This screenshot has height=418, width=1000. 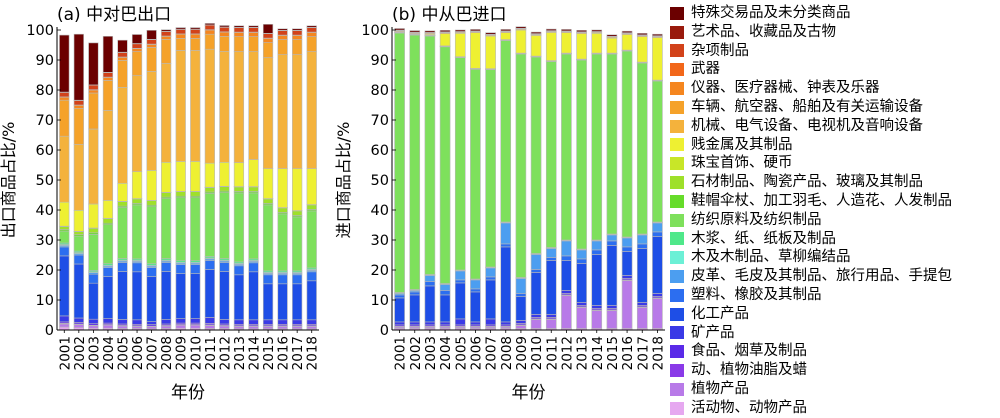 I want to click on legend-item: 动、植物油脂及蜡, so click(x=835, y=370).